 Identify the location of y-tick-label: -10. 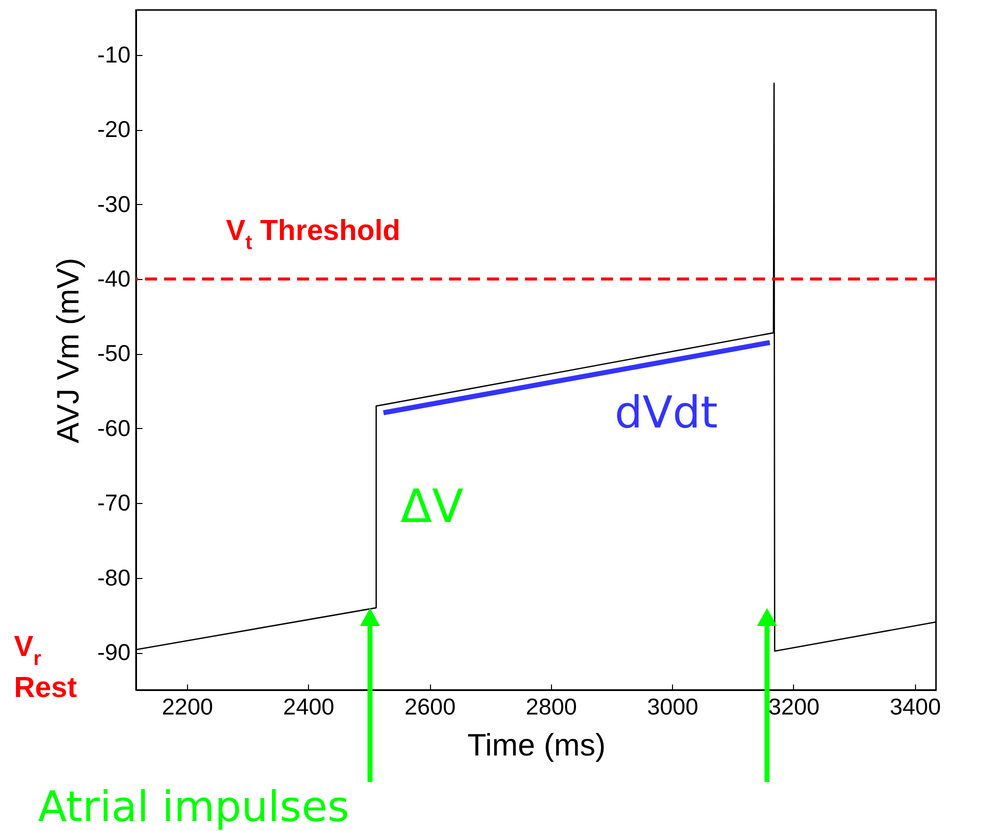
(113, 54).